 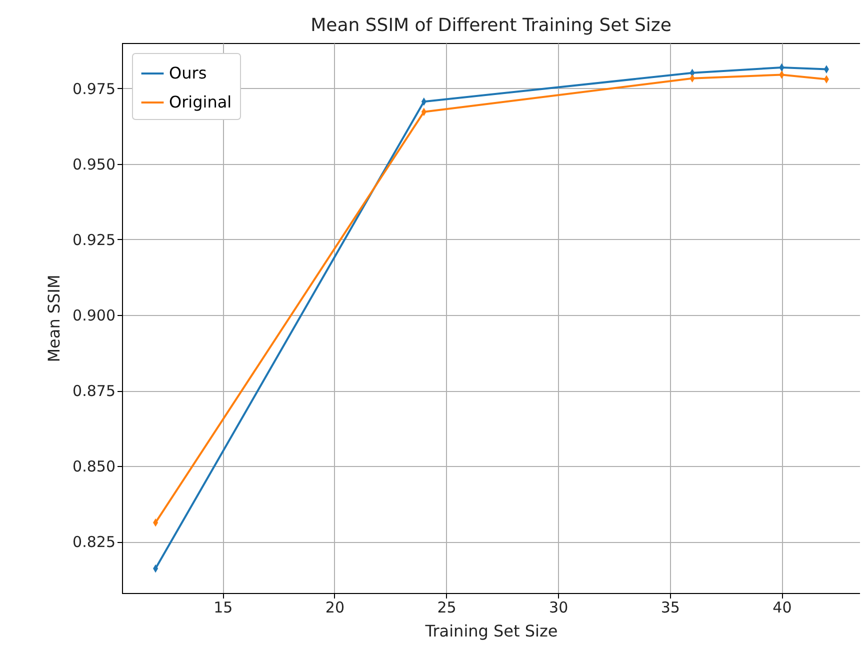 What do you see at coordinates (782, 607) in the screenshot?
I see `x-tick-label: 40` at bounding box center [782, 607].